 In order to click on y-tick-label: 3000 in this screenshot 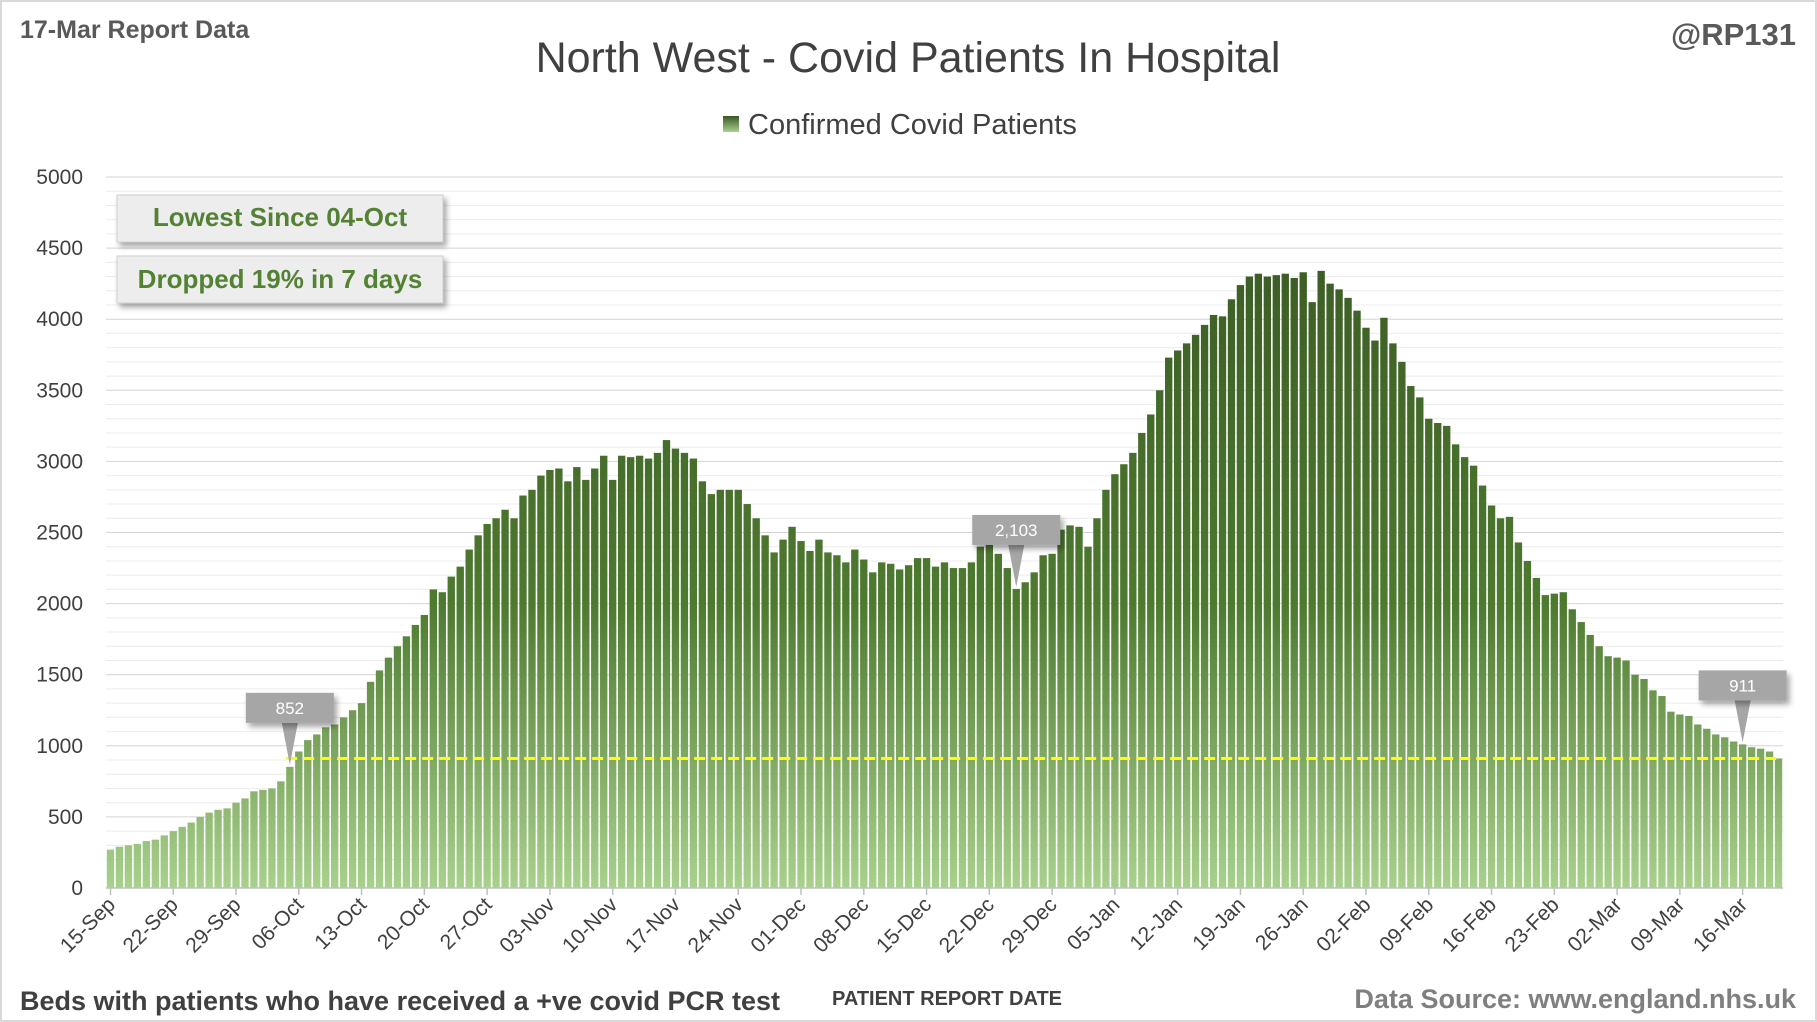, I will do `click(59, 461)`.